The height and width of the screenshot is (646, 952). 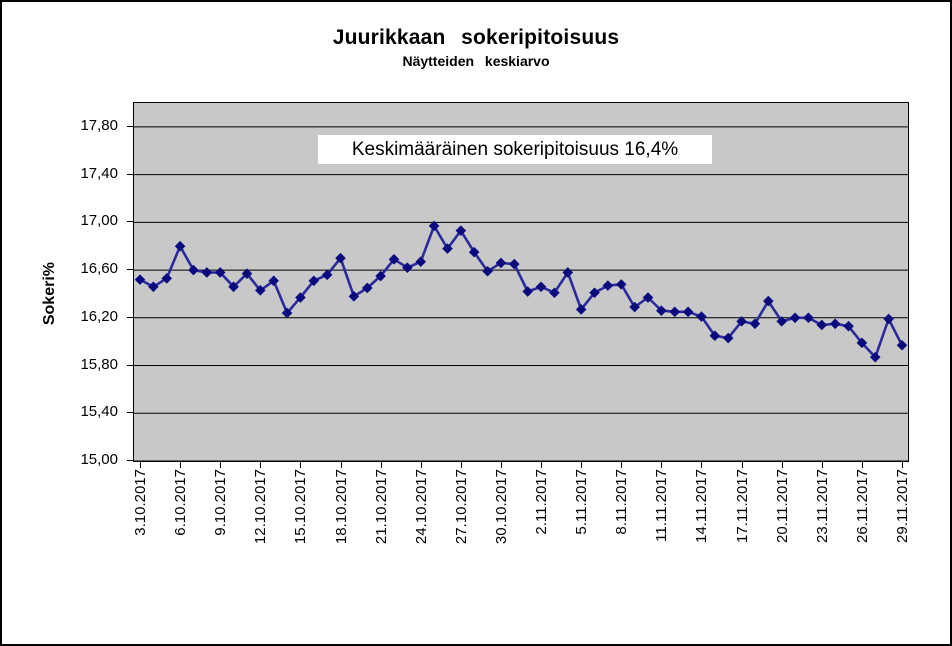 I want to click on y-axis-tick-label: 16,20, so click(x=99, y=316).